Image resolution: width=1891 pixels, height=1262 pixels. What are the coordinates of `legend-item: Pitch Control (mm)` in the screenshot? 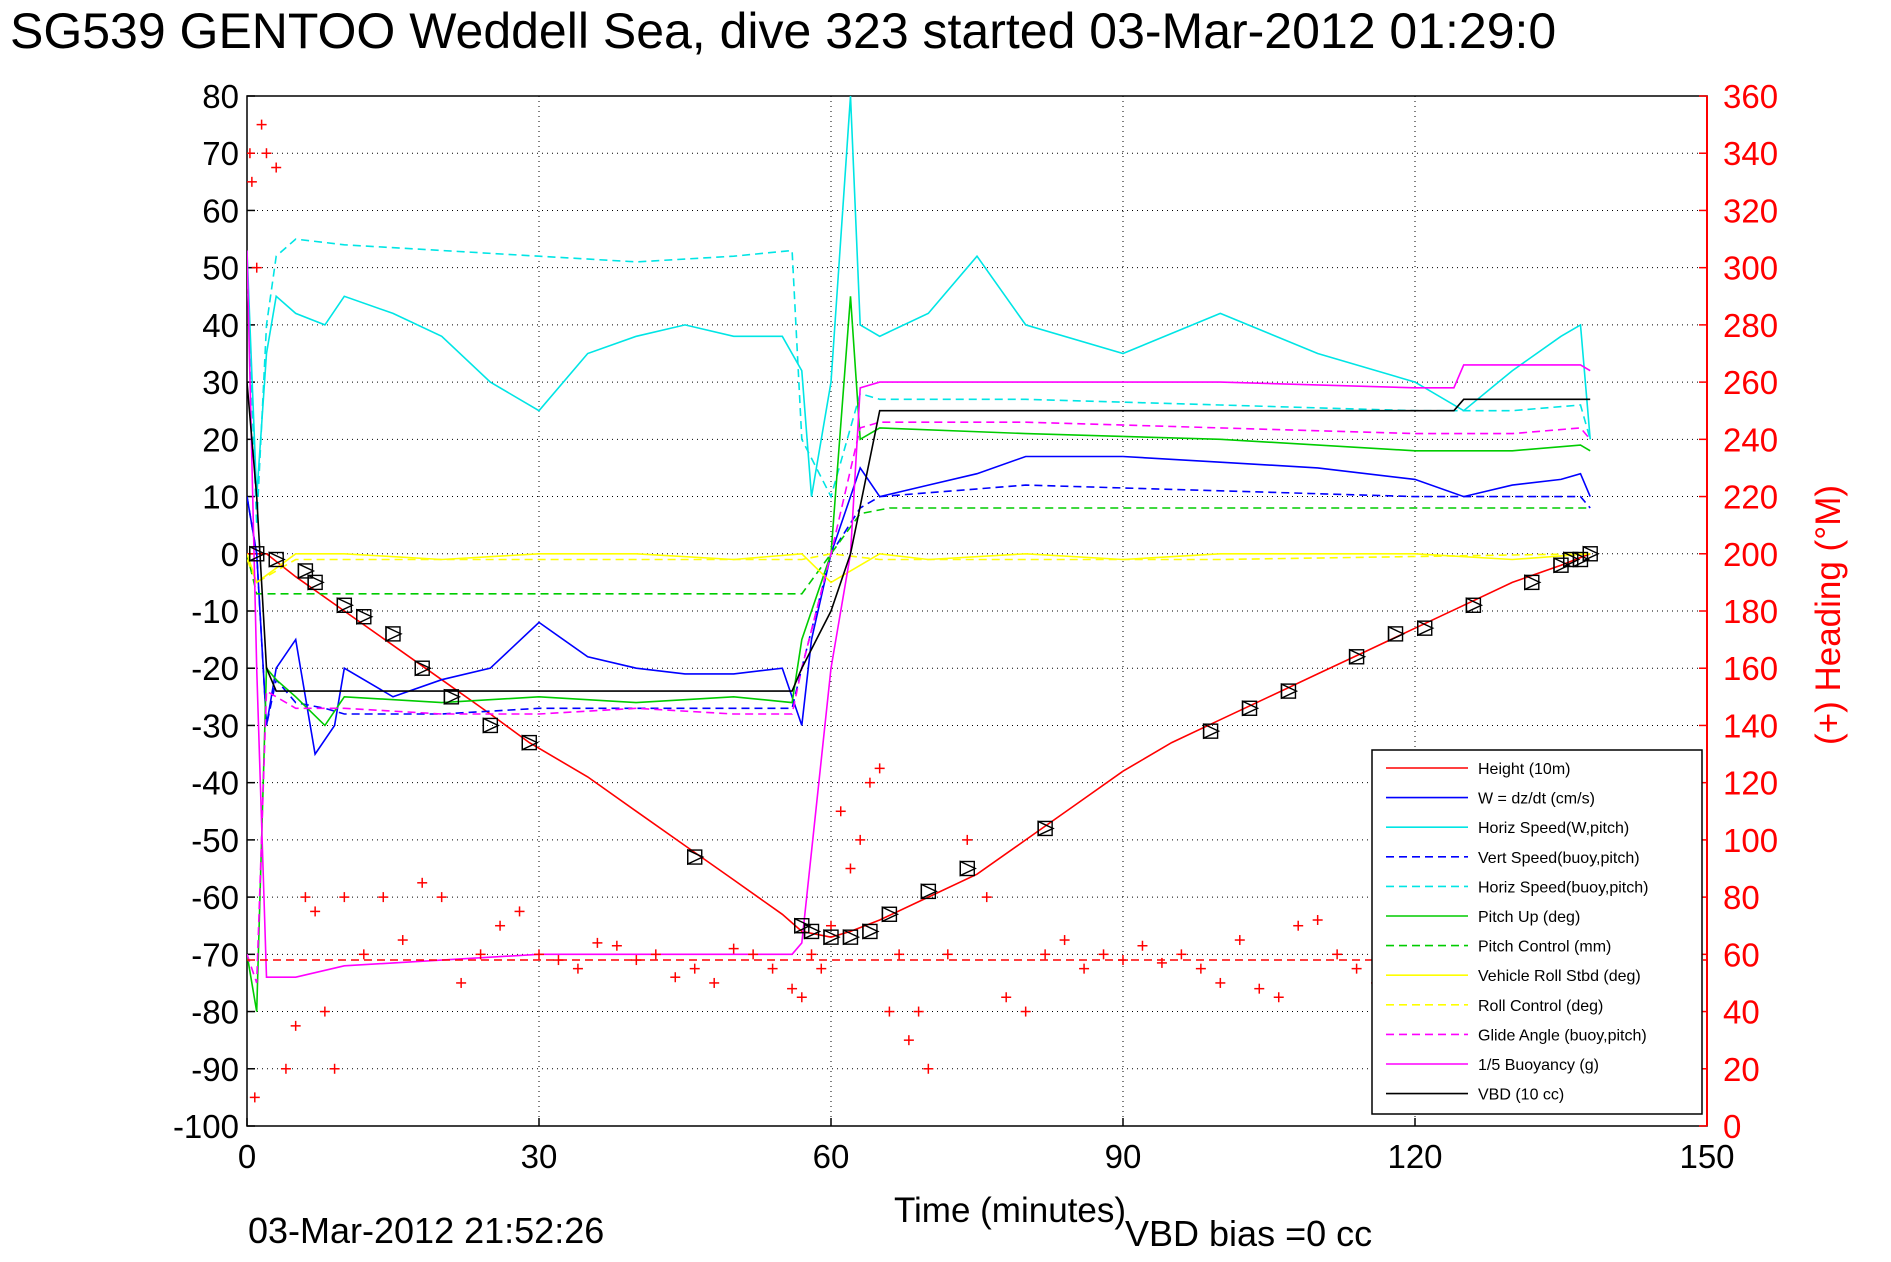 It's located at (1498, 947).